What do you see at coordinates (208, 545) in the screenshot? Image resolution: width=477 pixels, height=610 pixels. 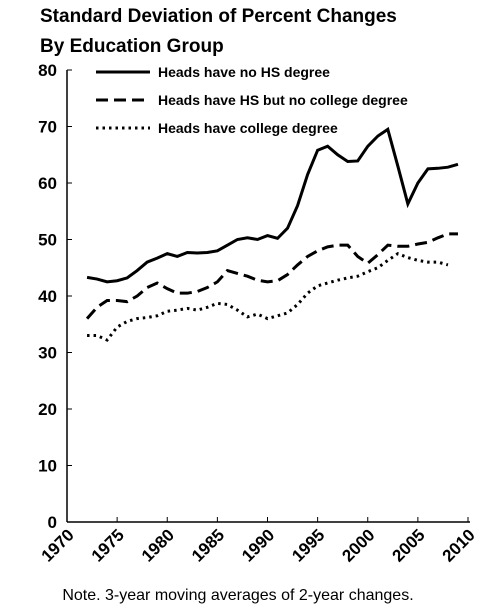 I see `x-tick-label: 1985` at bounding box center [208, 545].